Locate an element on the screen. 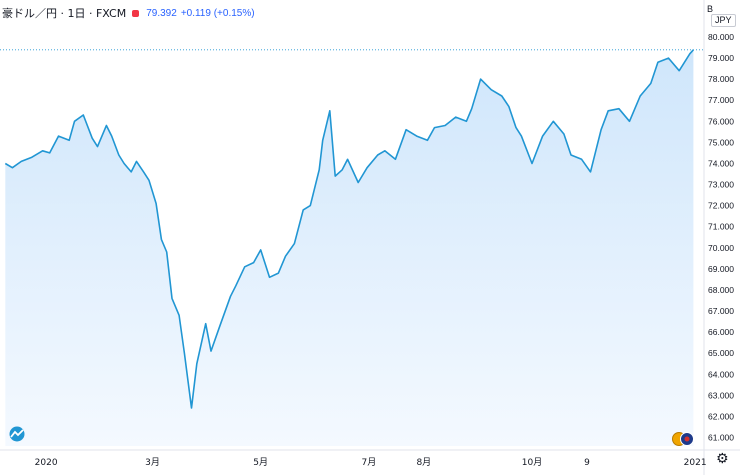  y-tick-label: 66.000 is located at coordinates (721, 332).